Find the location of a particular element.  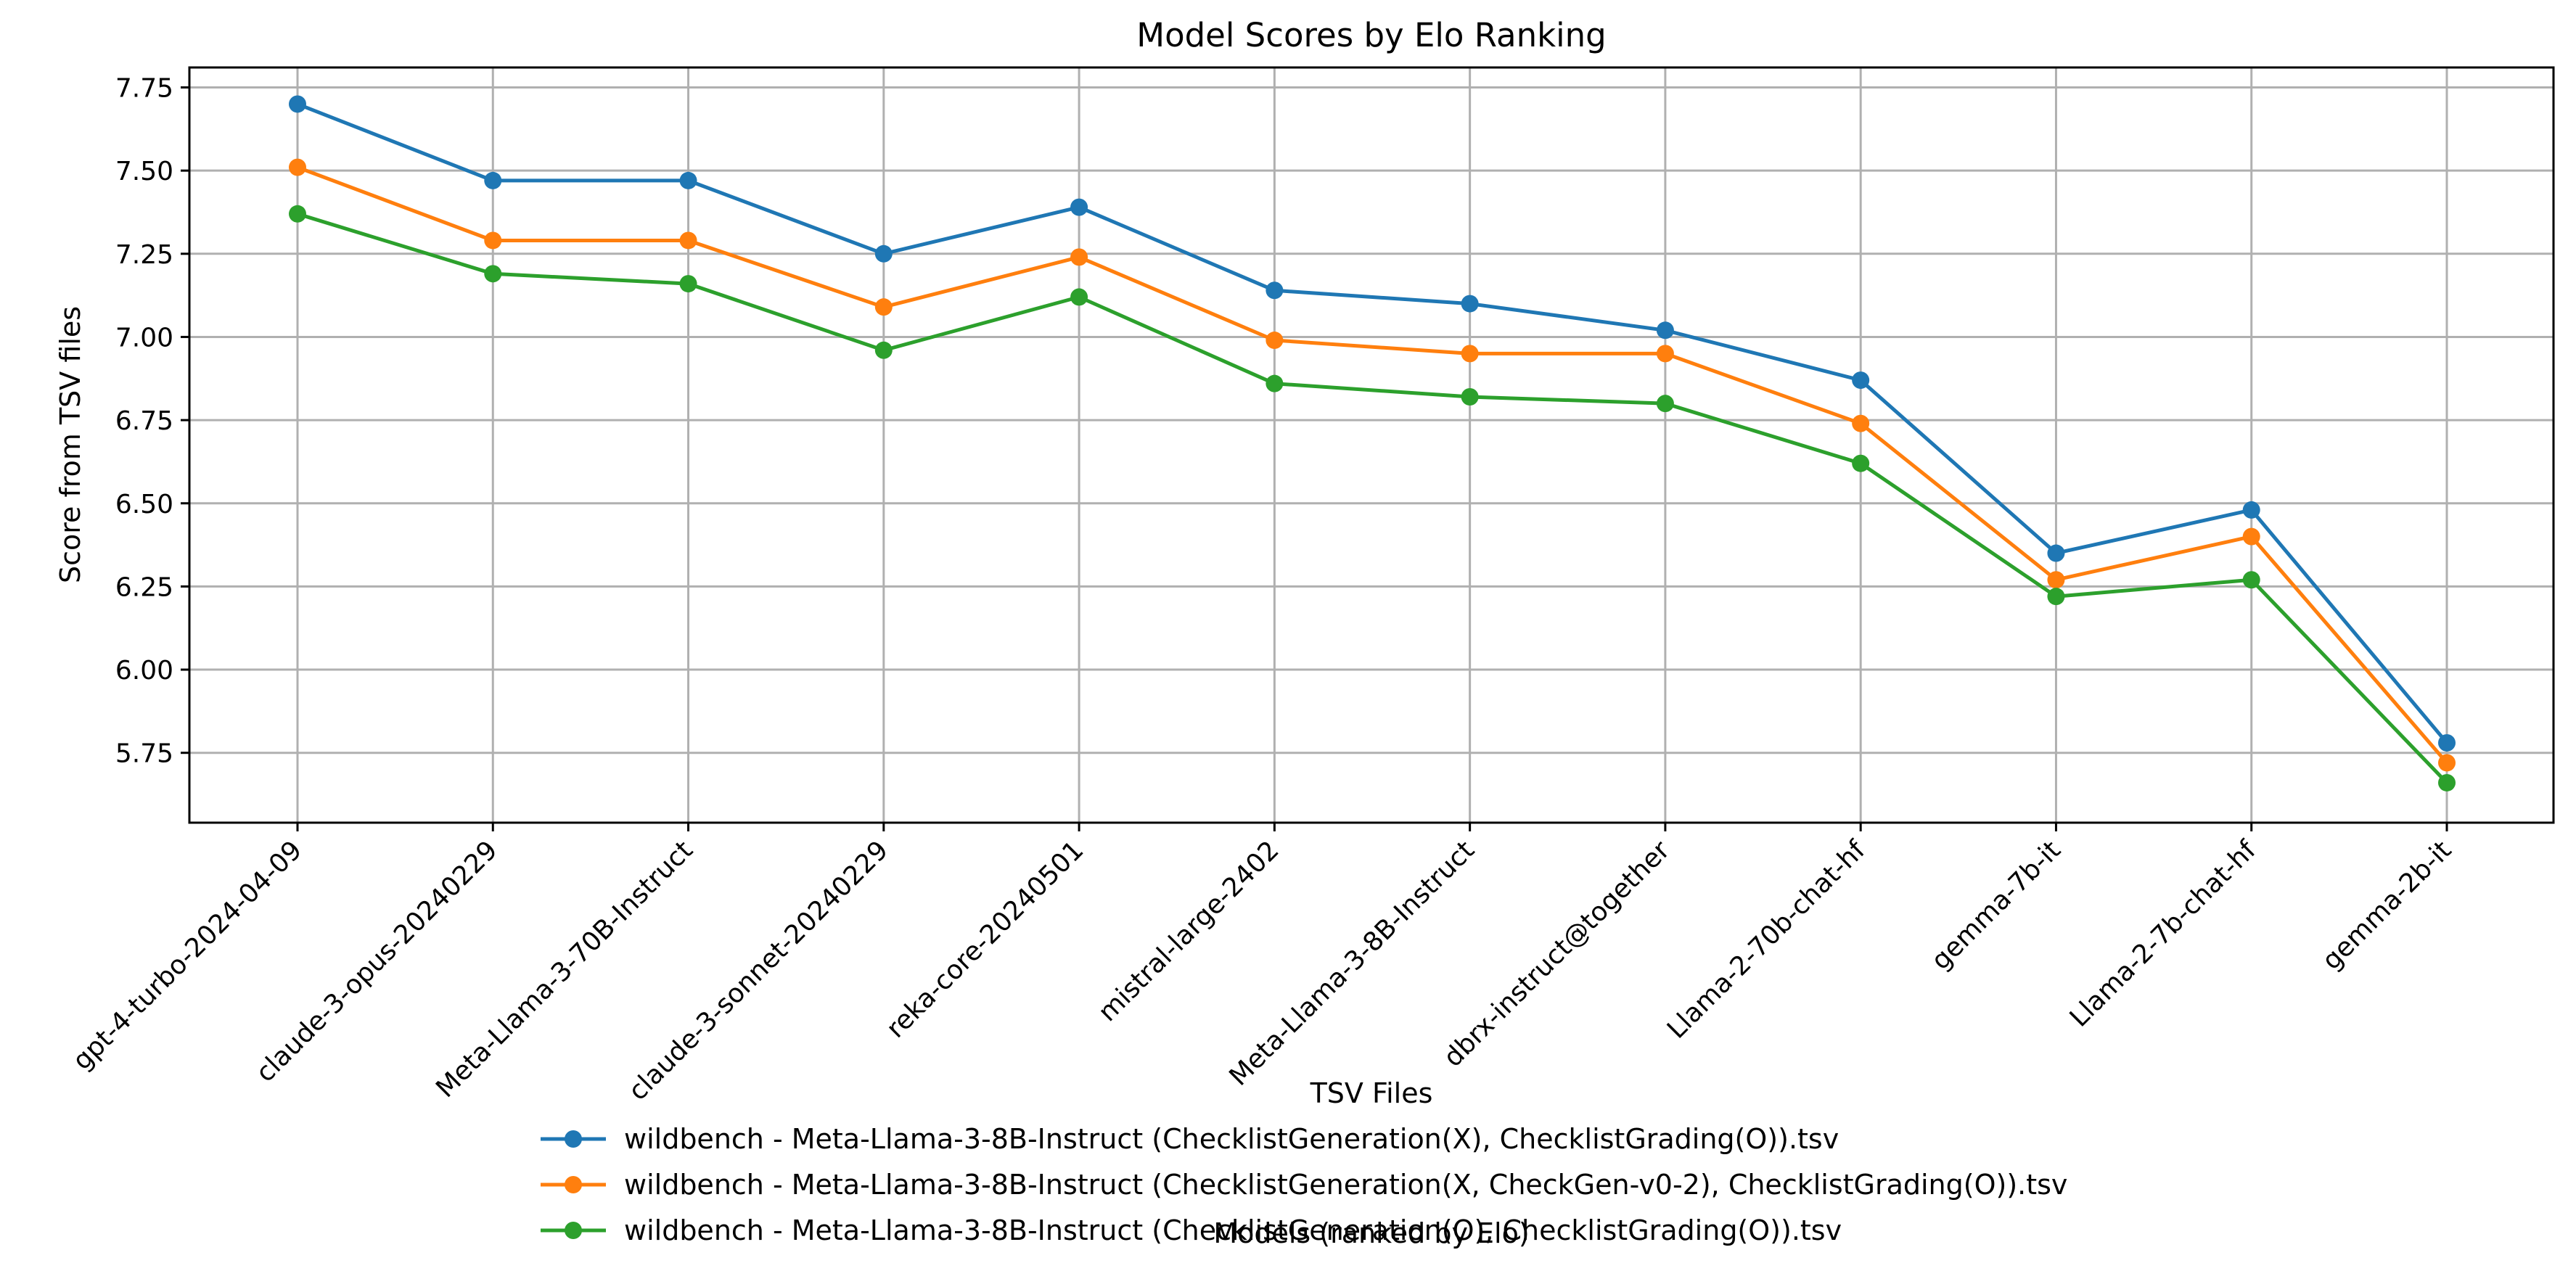

x-tick-label: Llama-2-70b-chat-hf is located at coordinates (1766, 939).